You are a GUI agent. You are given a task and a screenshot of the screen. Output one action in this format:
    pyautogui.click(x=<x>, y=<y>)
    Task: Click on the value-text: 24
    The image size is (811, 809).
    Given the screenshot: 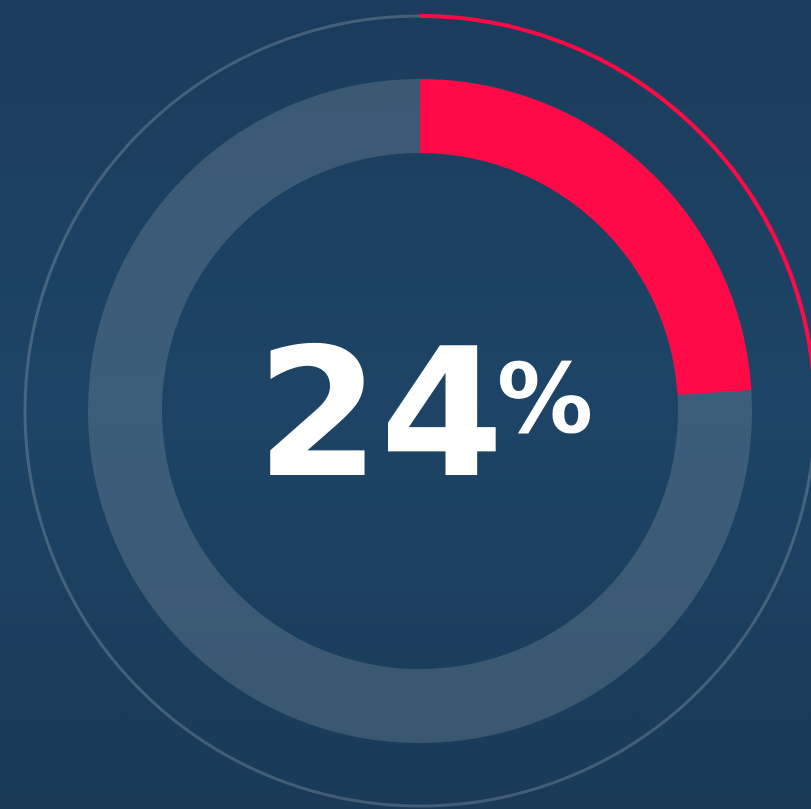 What is the action you would take?
    pyautogui.click(x=380, y=413)
    